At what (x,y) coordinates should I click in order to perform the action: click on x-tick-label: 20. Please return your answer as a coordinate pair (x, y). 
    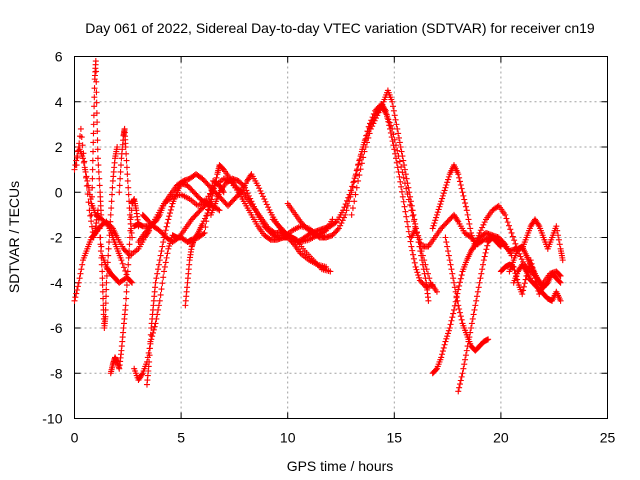
    Looking at the image, I should click on (501, 438).